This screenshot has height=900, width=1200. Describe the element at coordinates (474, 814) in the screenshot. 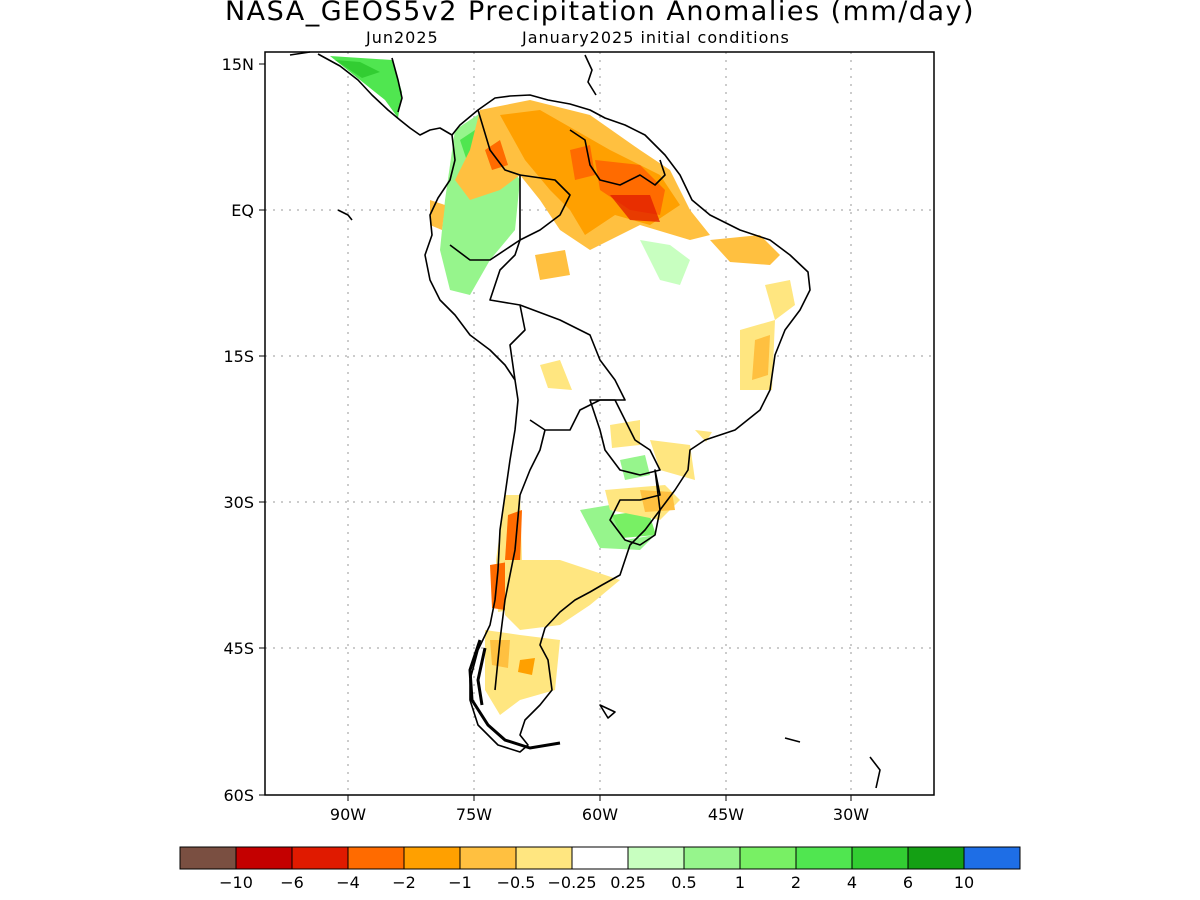

I see `lon-label-75w: 75W` at that location.